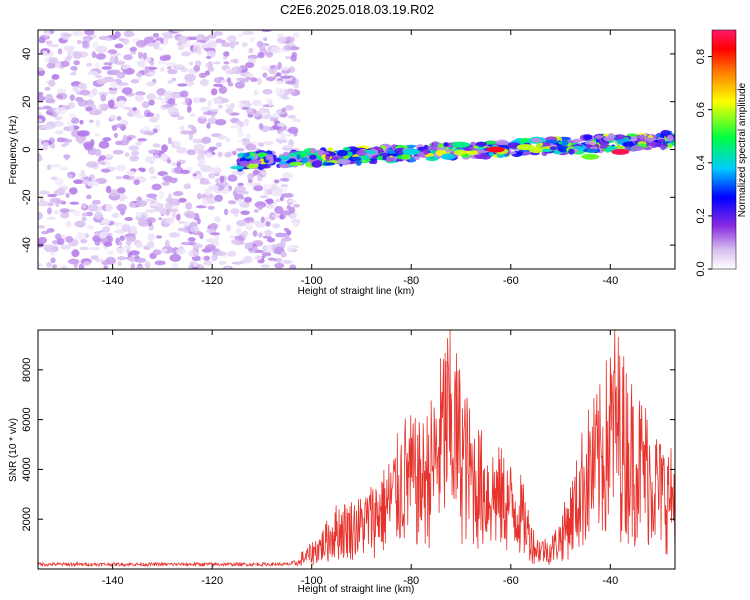 This screenshot has width=750, height=600. What do you see at coordinates (13, 150) in the screenshot?
I see `spectrogram-y-label: Frequency (Hz)` at bounding box center [13, 150].